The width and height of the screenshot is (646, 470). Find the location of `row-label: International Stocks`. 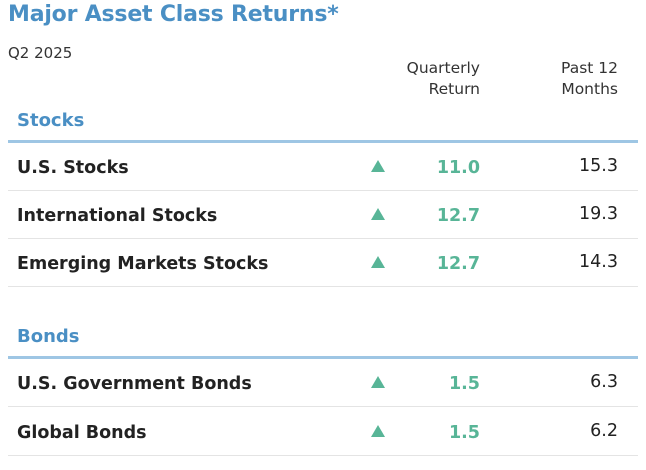

row-label: International Stocks is located at coordinates (117, 216).